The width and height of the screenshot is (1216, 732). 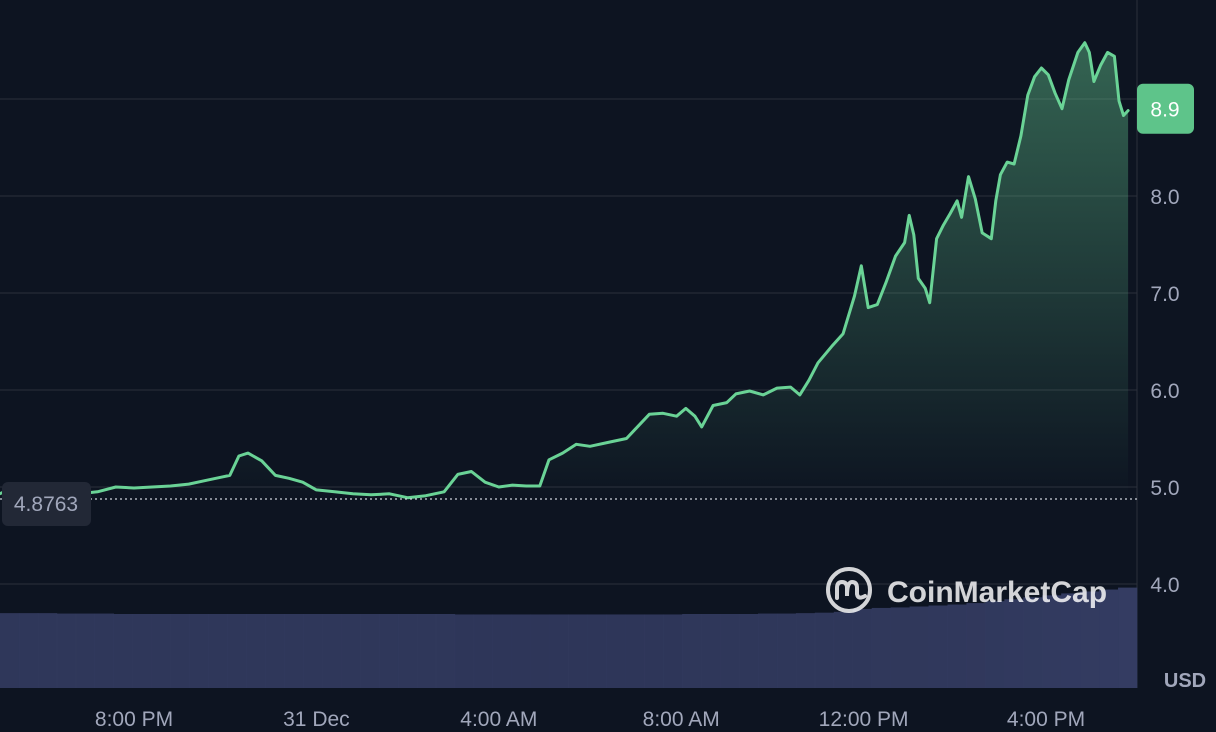 I want to click on y-tick-label: 4.0, so click(x=1164, y=585).